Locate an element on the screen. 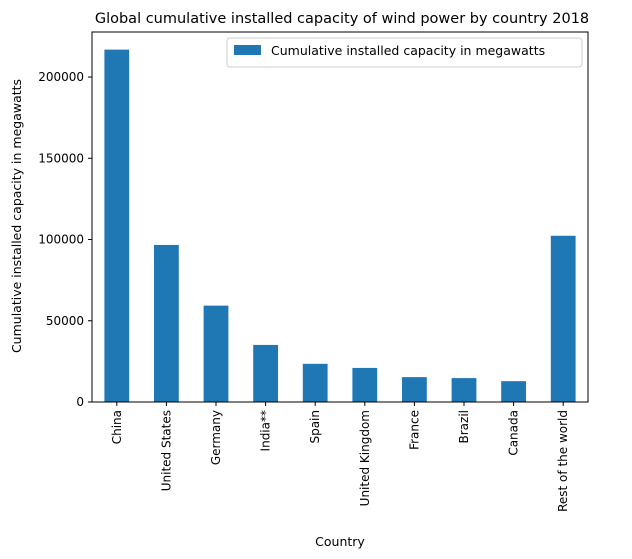  x-tick-label: Canada is located at coordinates (514, 433).